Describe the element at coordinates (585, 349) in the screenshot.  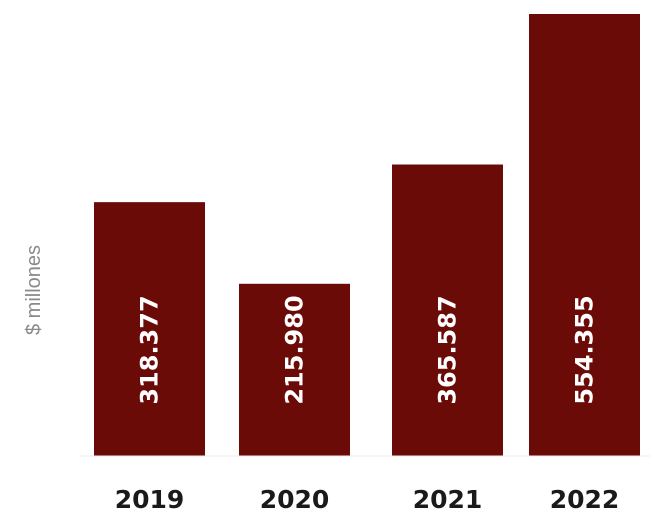
I see `data-label-2022: 554.355` at that location.